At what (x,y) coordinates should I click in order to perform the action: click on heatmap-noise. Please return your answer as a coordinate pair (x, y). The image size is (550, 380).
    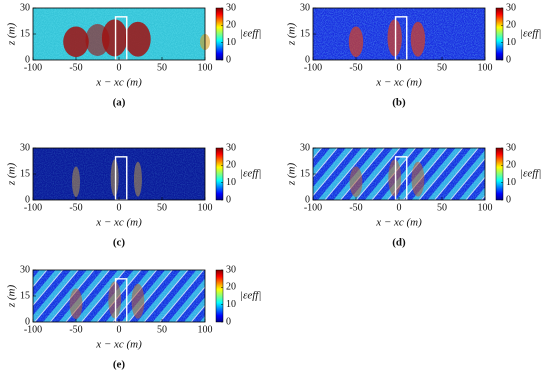
    Looking at the image, I should click on (119, 174).